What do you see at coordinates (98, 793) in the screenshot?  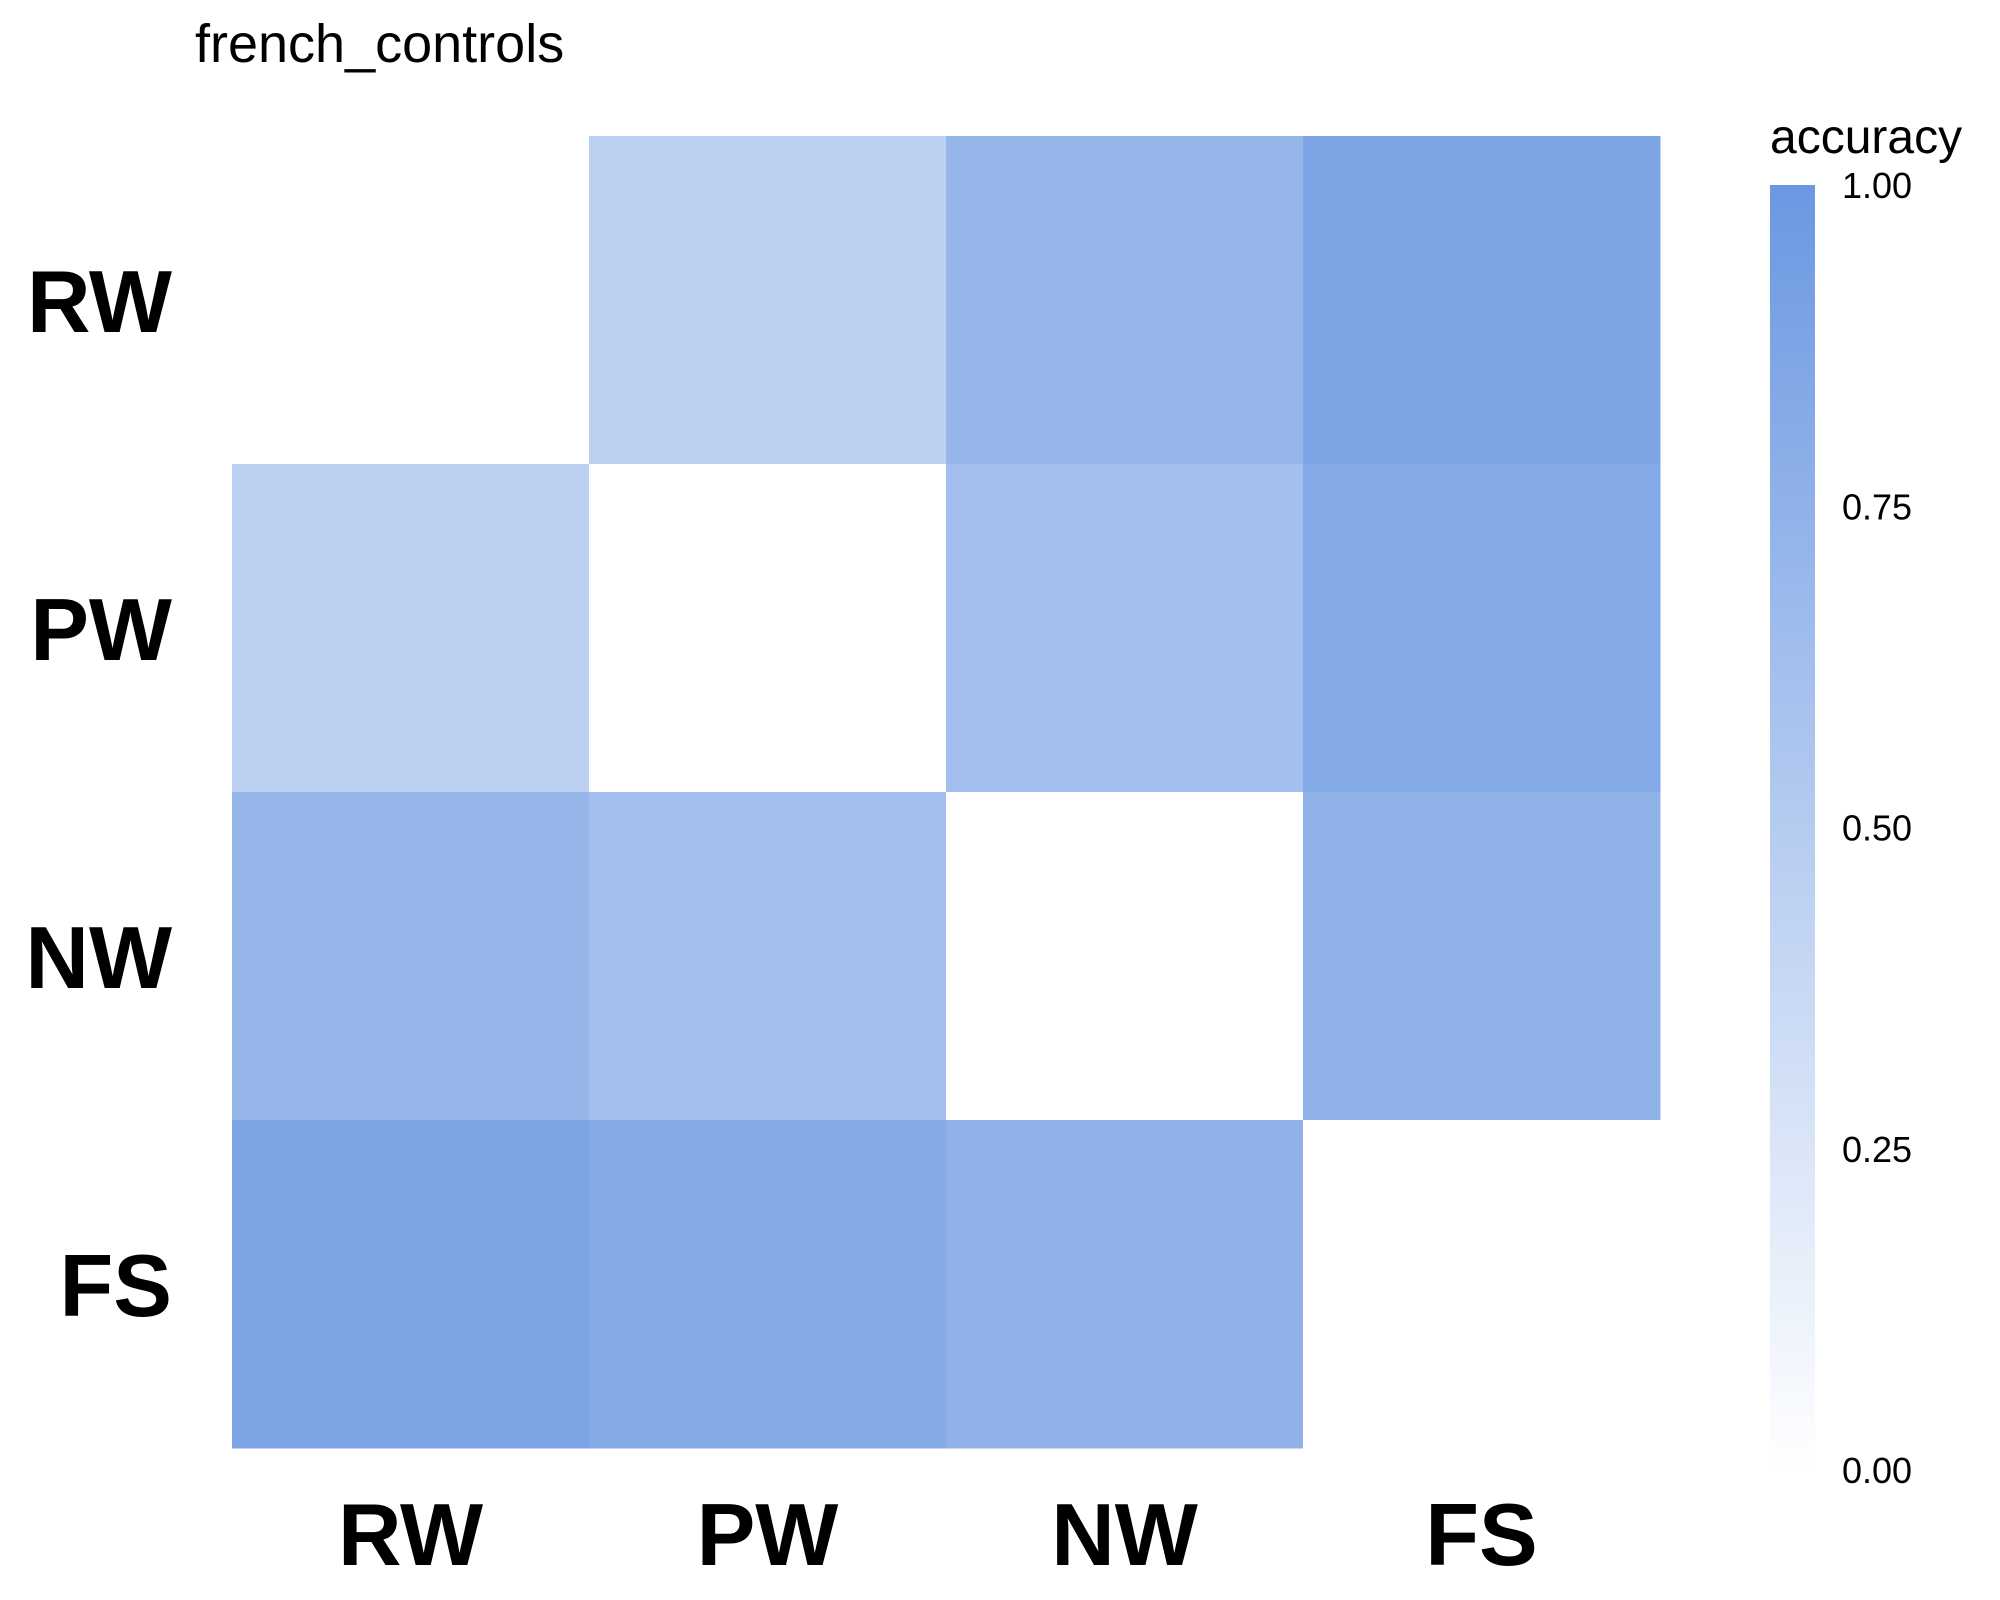 I see `row-labels: RW PW NW FS` at bounding box center [98, 793].